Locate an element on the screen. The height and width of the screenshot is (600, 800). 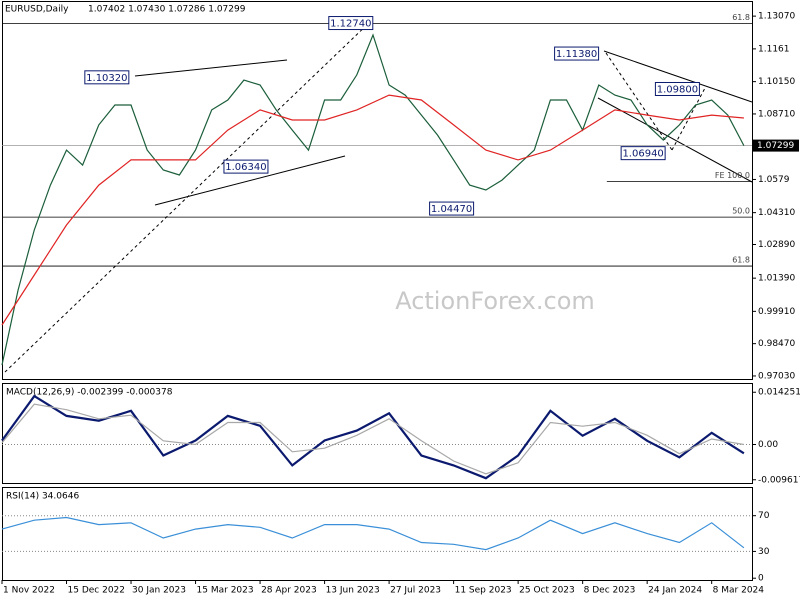
last-price-label: 1.07299 is located at coordinates (775, 146).